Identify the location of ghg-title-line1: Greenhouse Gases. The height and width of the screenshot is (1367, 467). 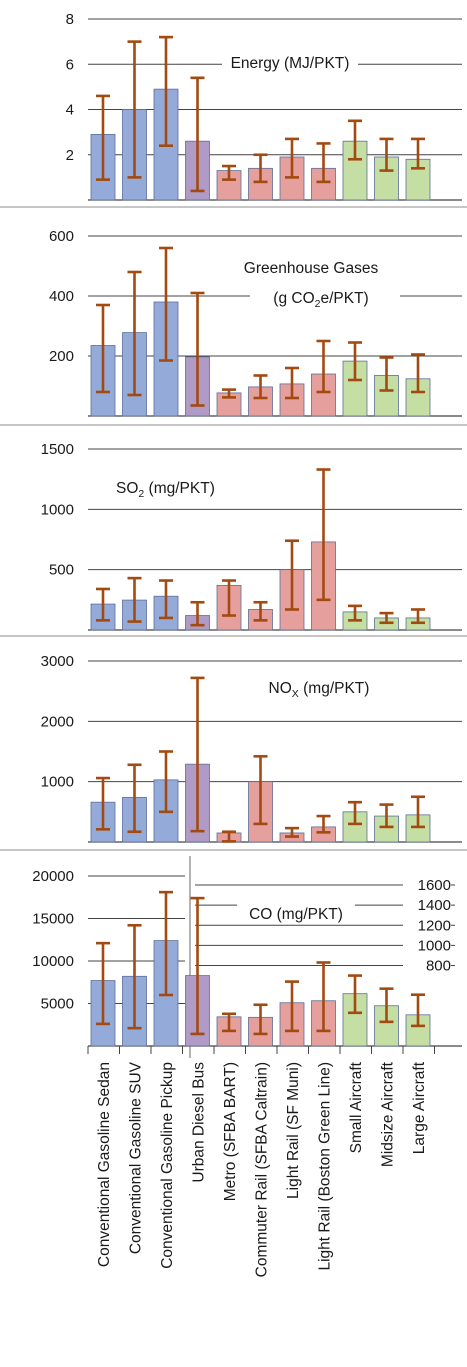
(311, 268).